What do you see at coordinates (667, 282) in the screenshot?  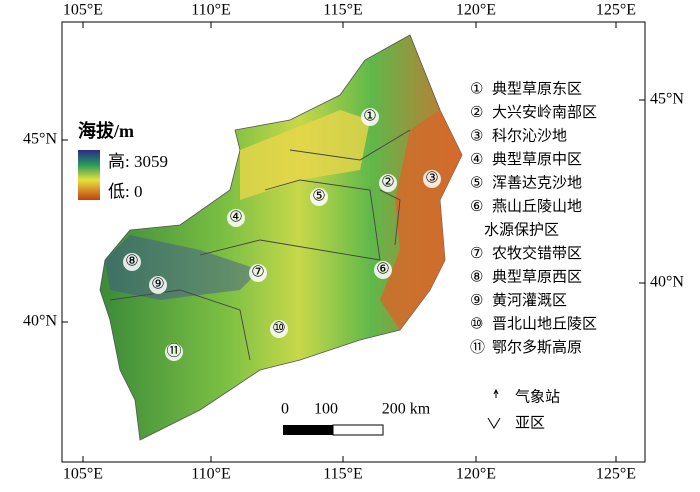 I see `right-tick-label: 40°N` at bounding box center [667, 282].